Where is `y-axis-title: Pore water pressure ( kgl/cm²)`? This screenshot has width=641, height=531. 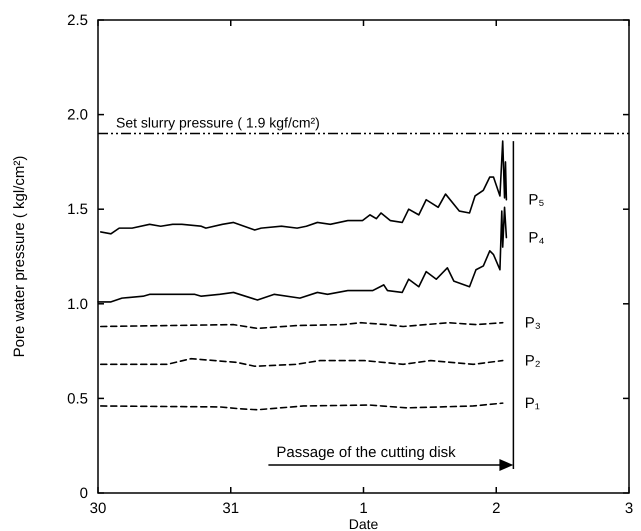 y-axis-title: Pore water pressure ( kgl/cm²) is located at coordinates (19, 257).